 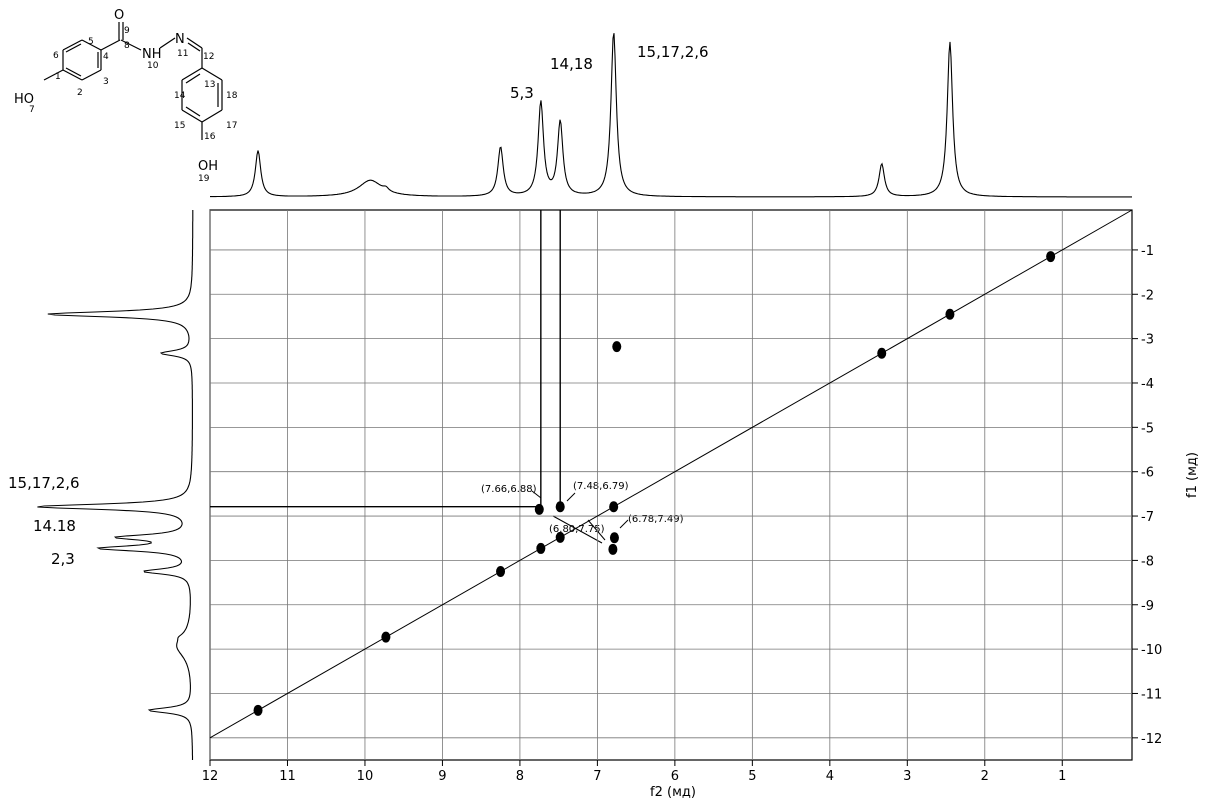 I want to click on atom-number: 16, so click(x=210, y=137).